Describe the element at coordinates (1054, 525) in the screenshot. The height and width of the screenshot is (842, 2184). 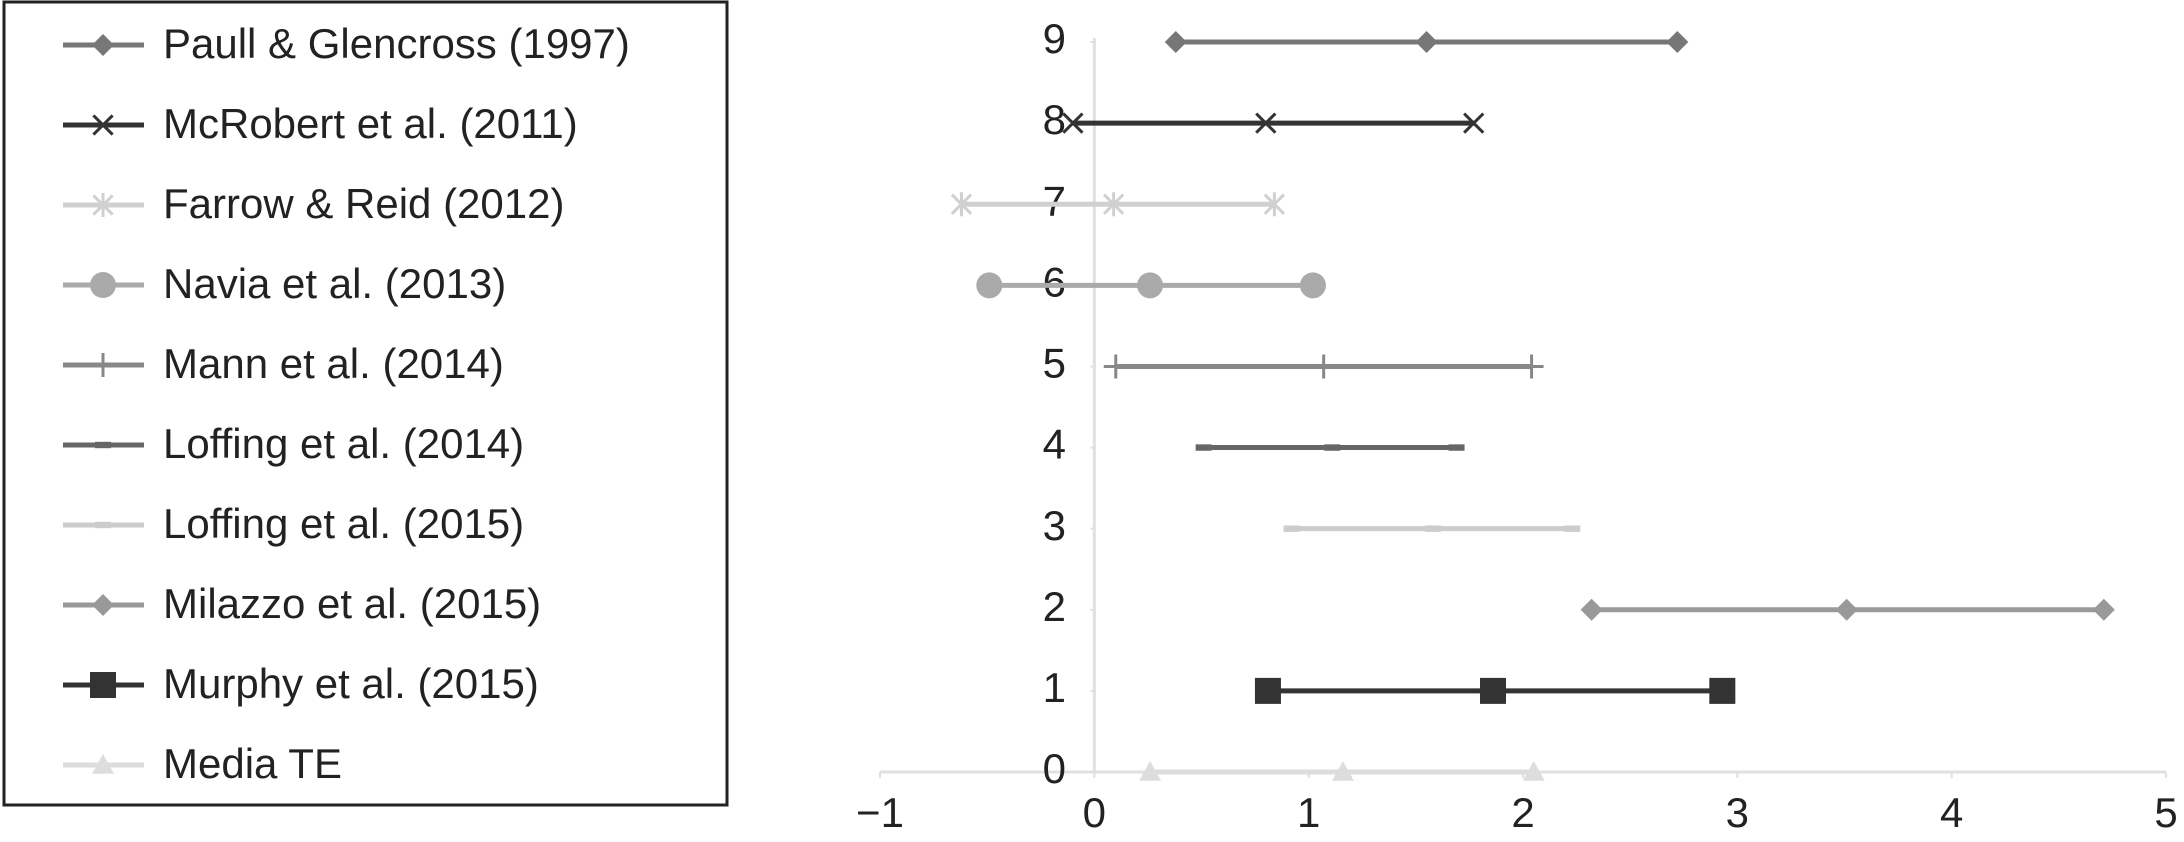
I see `y-tick-label: 3` at that location.